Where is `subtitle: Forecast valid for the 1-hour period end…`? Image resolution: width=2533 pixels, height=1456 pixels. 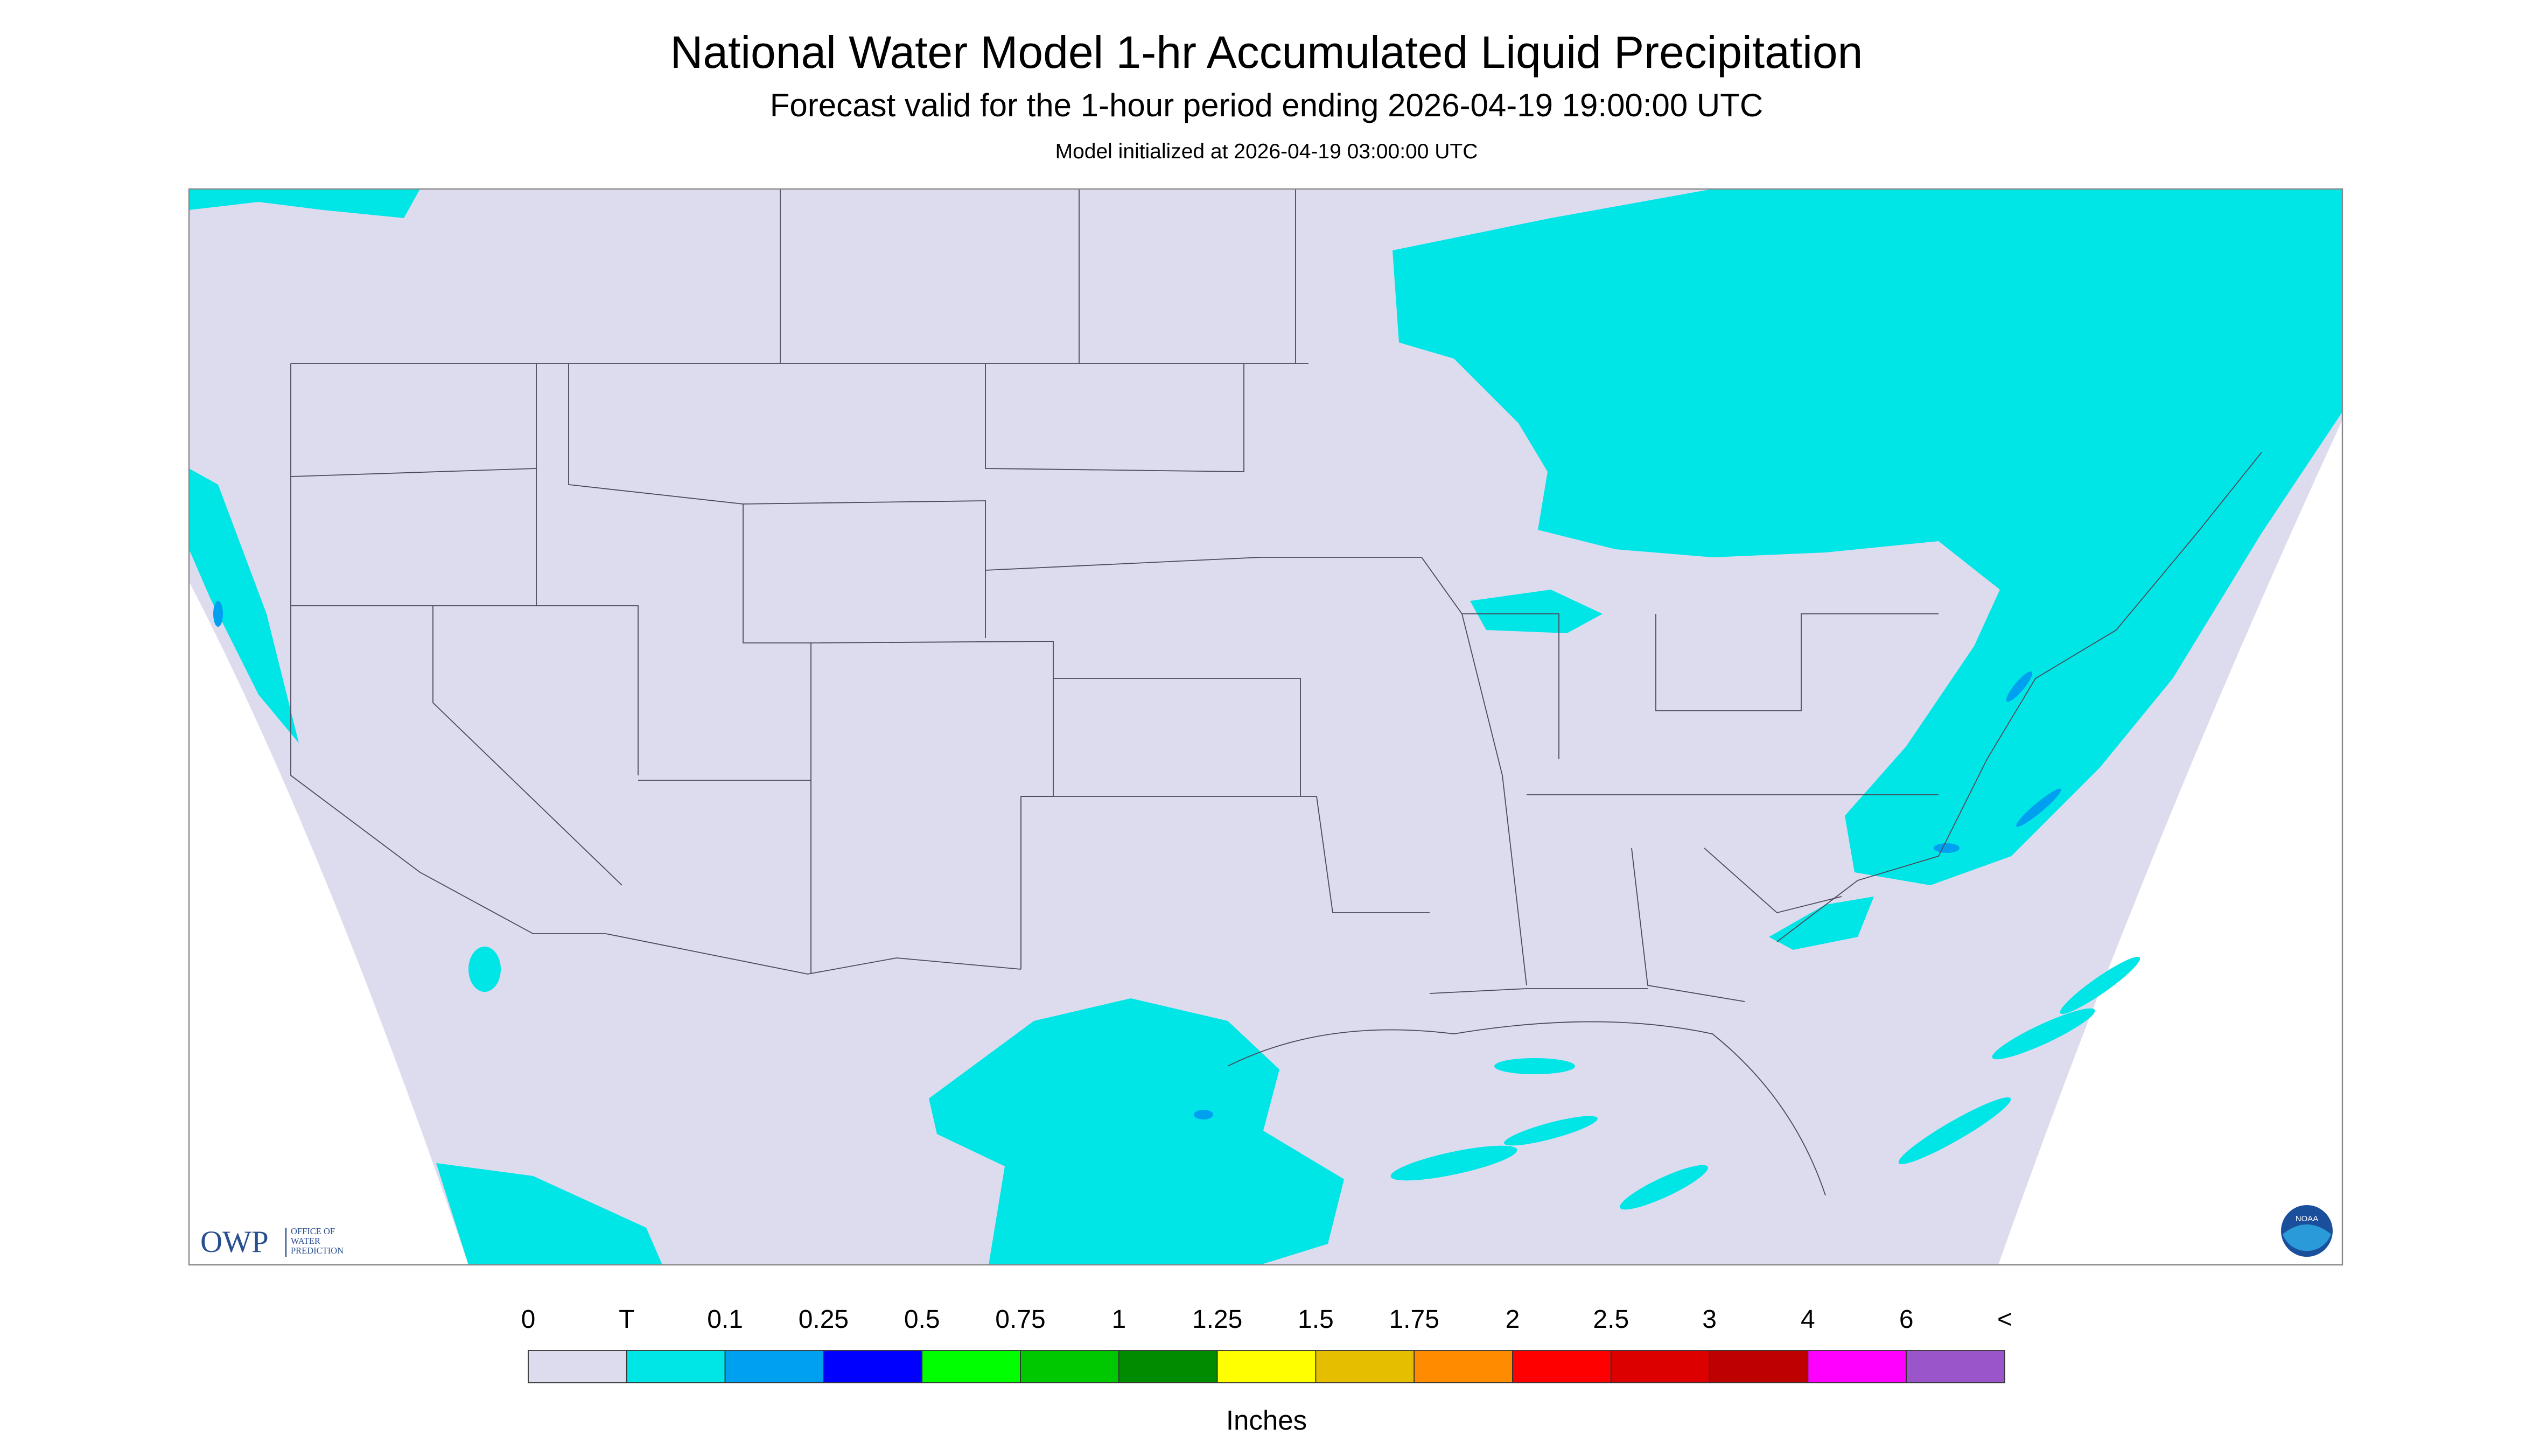
subtitle: Forecast valid for the 1-hour period end… is located at coordinates (1266, 105).